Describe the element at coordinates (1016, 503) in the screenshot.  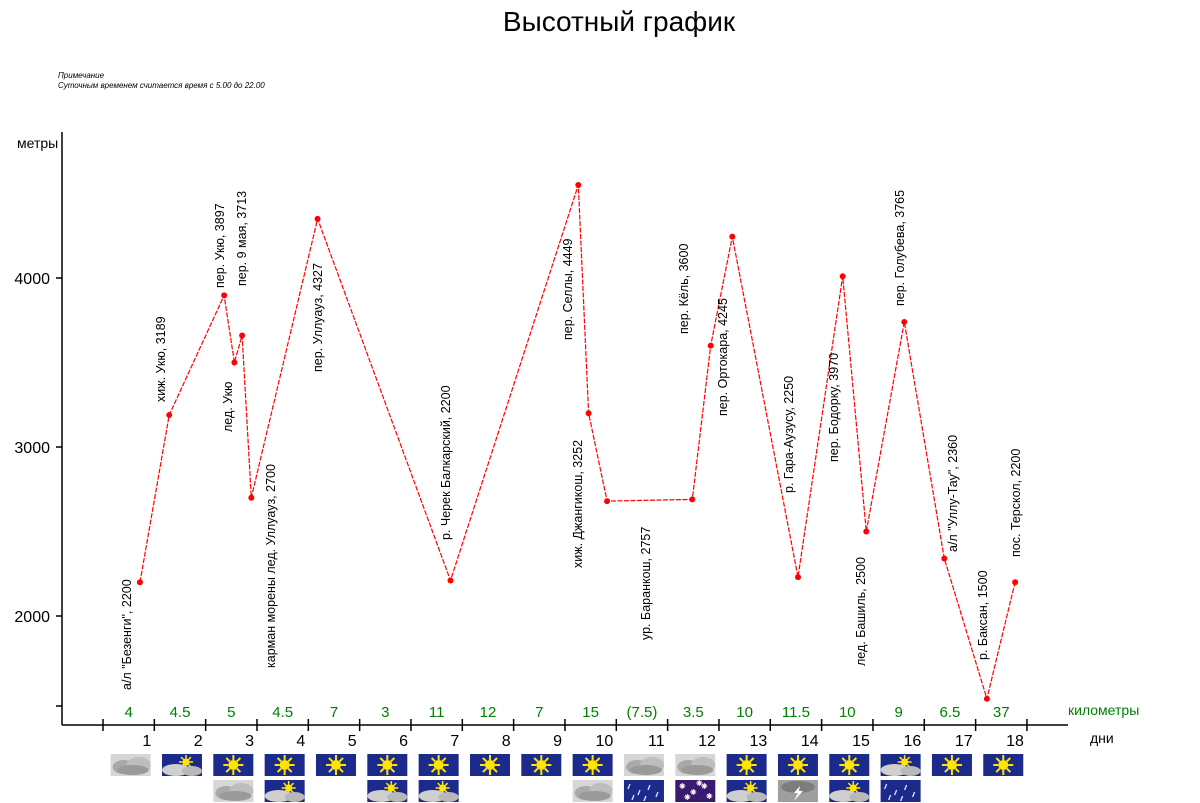
I see `point-label: пос. Терскол, 2200` at that location.